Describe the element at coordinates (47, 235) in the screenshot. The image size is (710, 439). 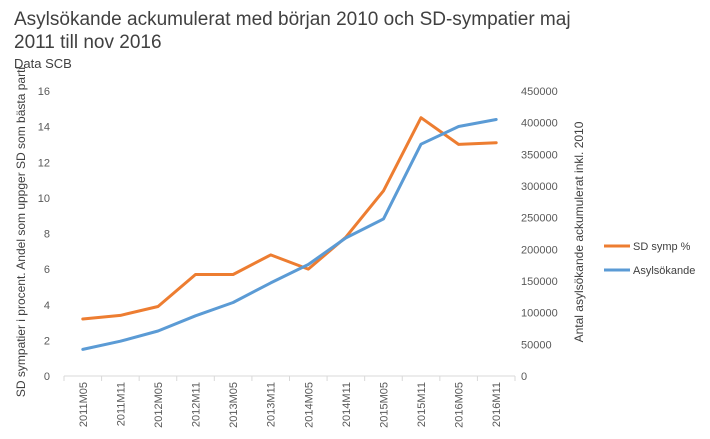
I see `left-tick-label: 8` at that location.